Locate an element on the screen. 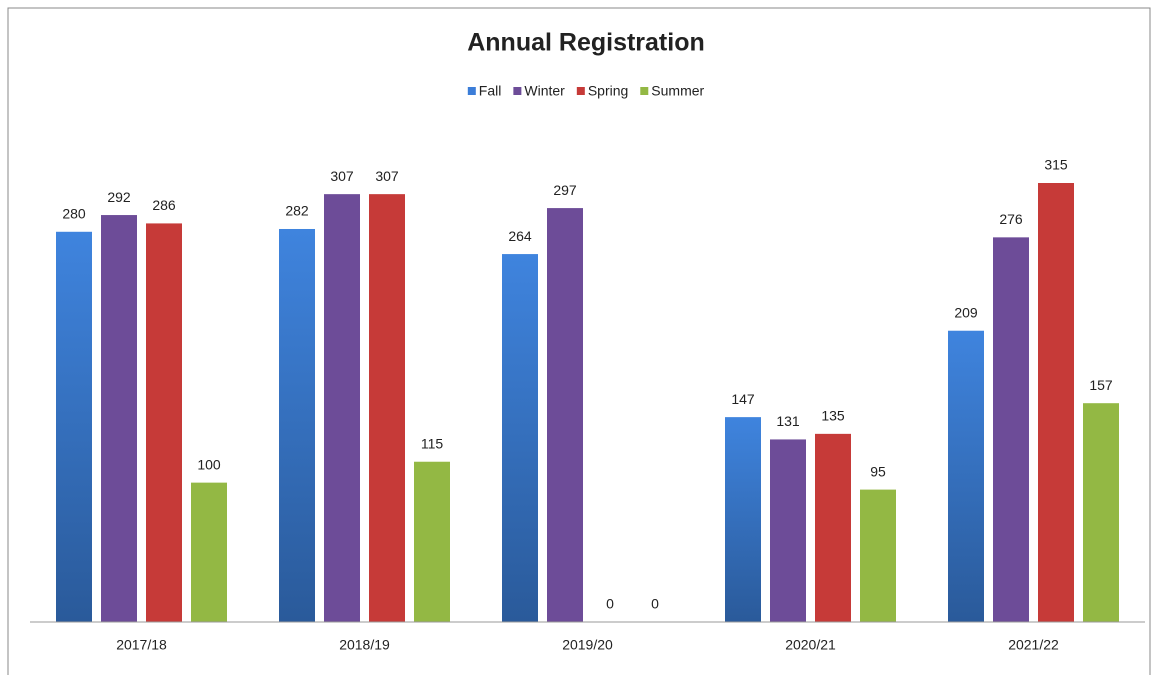 Image resolution: width=1158 pixels, height=675 pixels. x-tick-label: 2021/22 is located at coordinates (1033, 645).